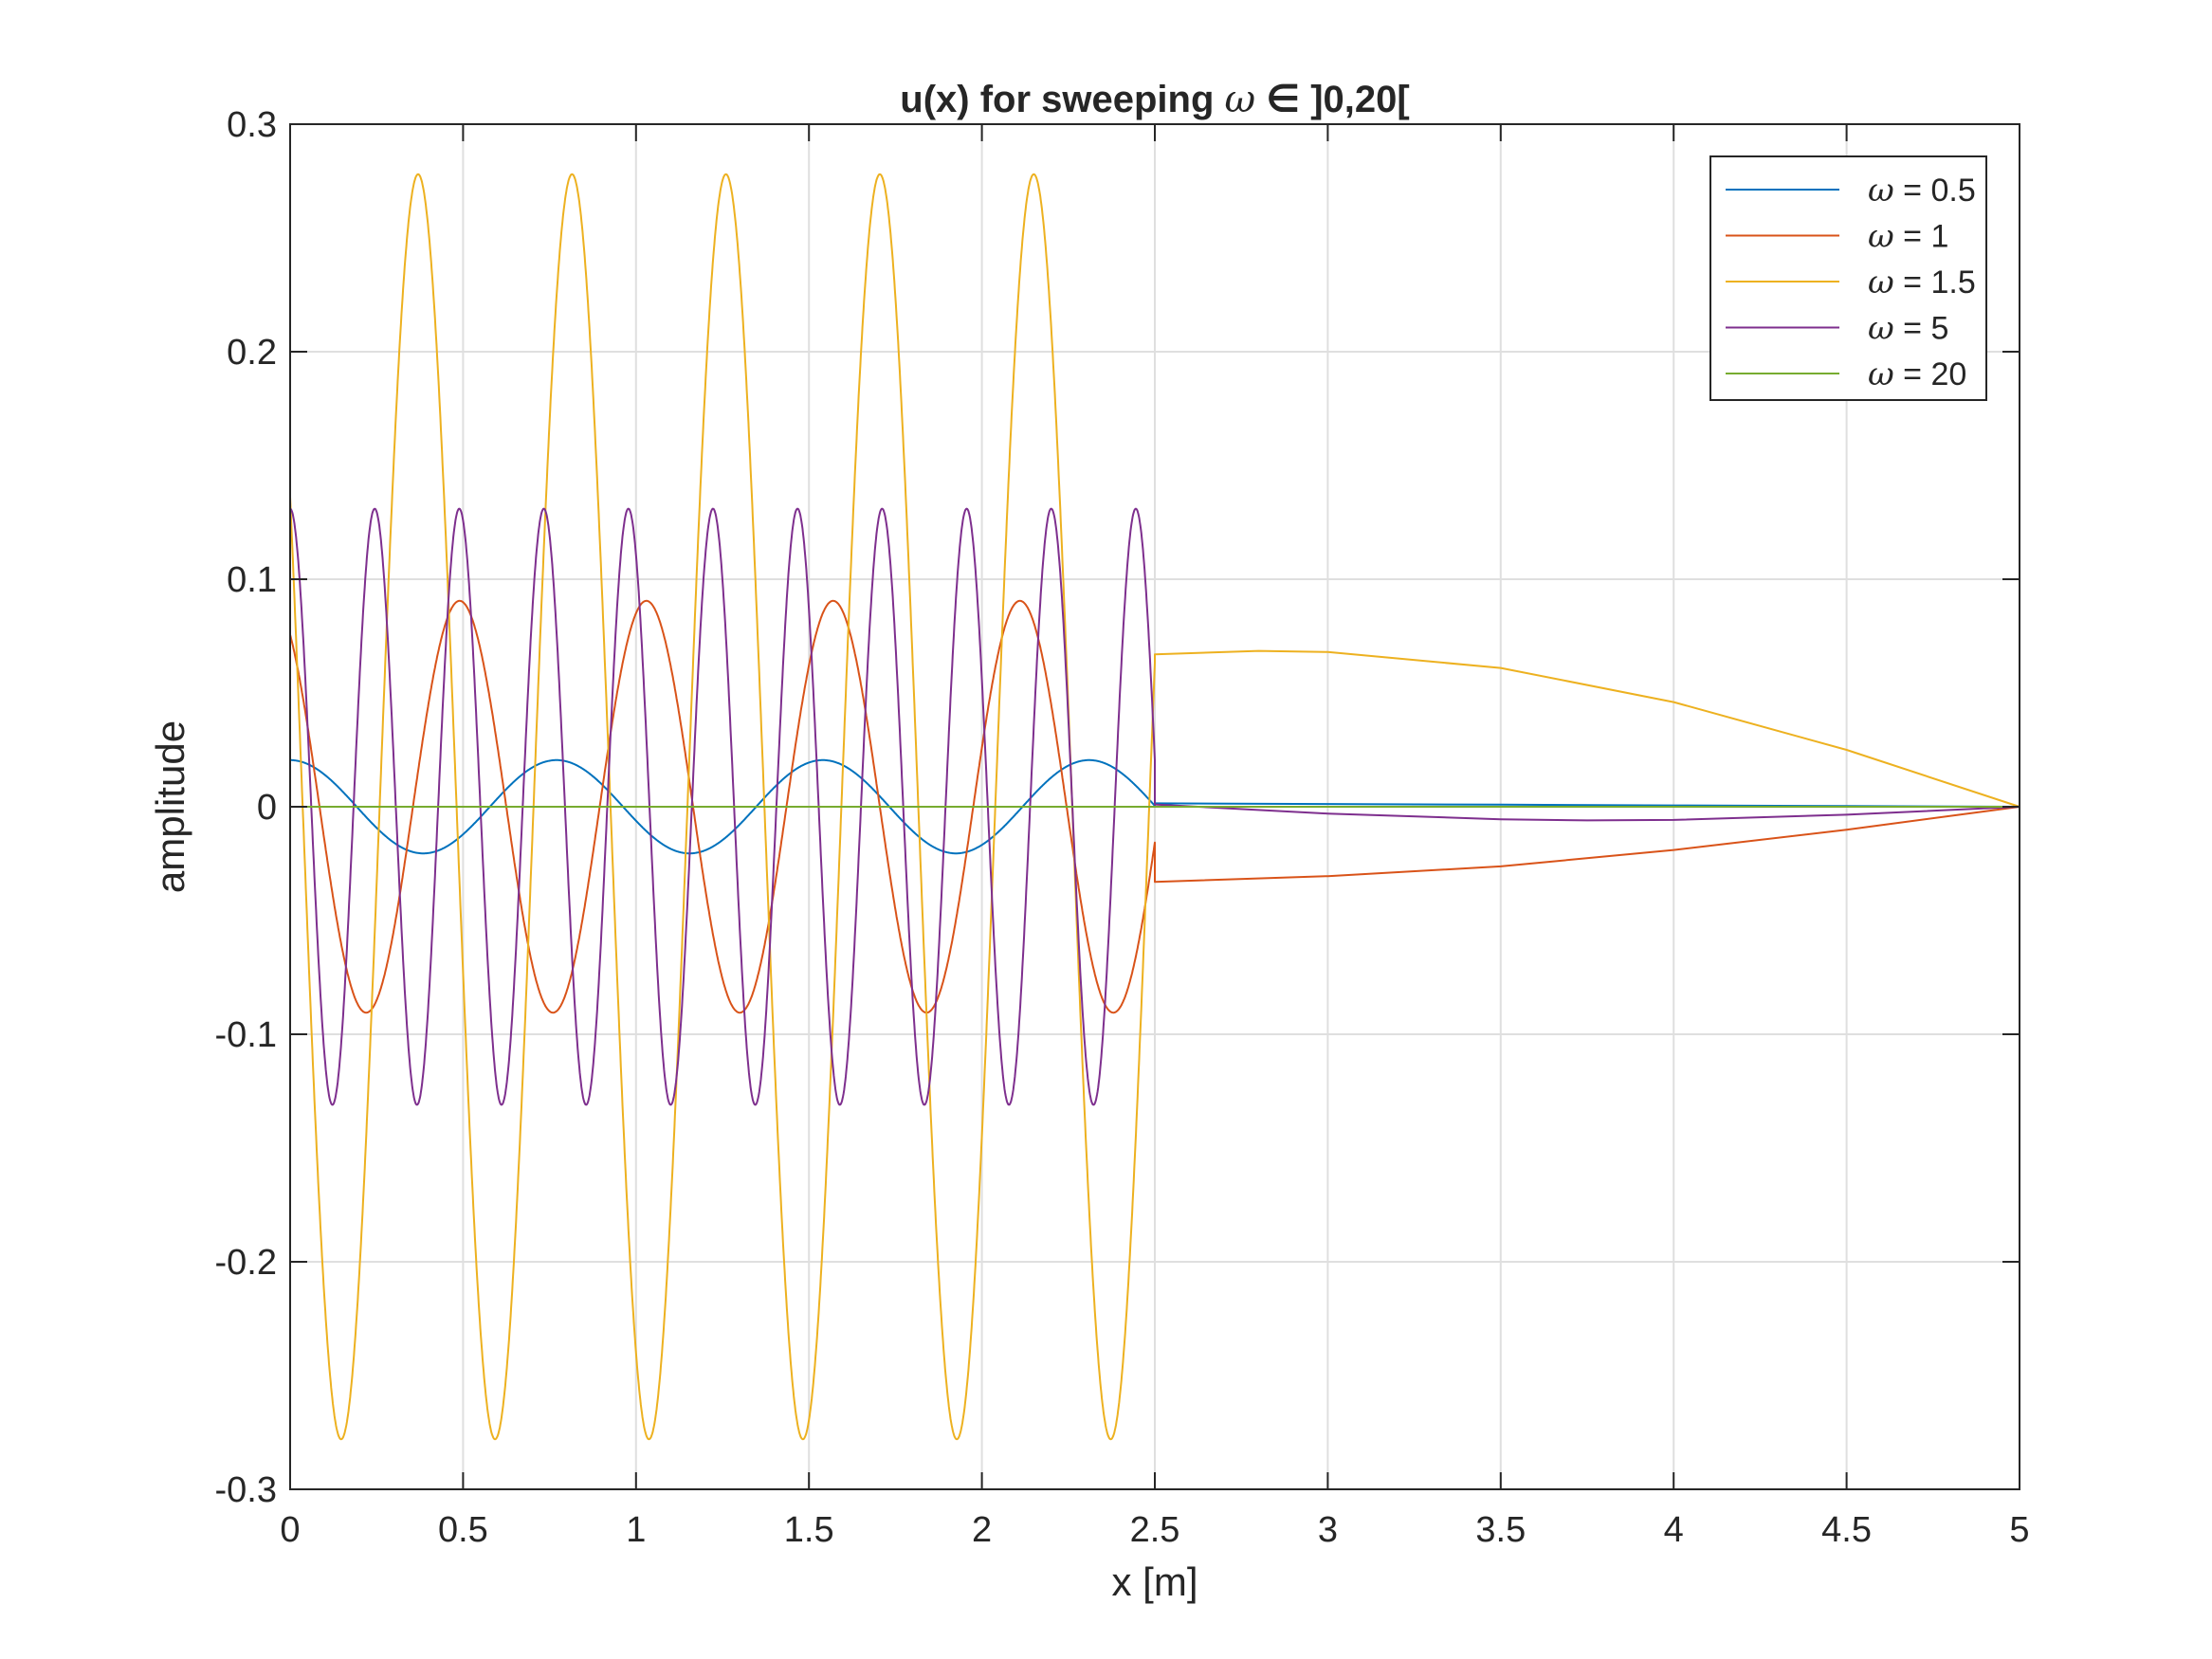 This screenshot has height=1659, width=2212. What do you see at coordinates (463, 1530) in the screenshot?
I see `x-tick-label: 0.5` at bounding box center [463, 1530].